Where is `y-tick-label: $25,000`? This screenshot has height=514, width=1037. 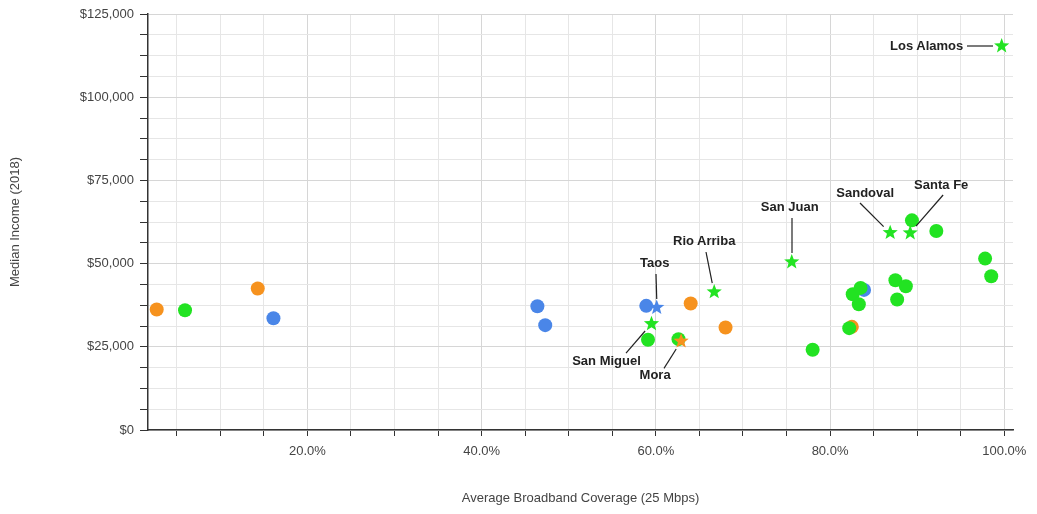 y-tick-label: $25,000 is located at coordinates (110, 346).